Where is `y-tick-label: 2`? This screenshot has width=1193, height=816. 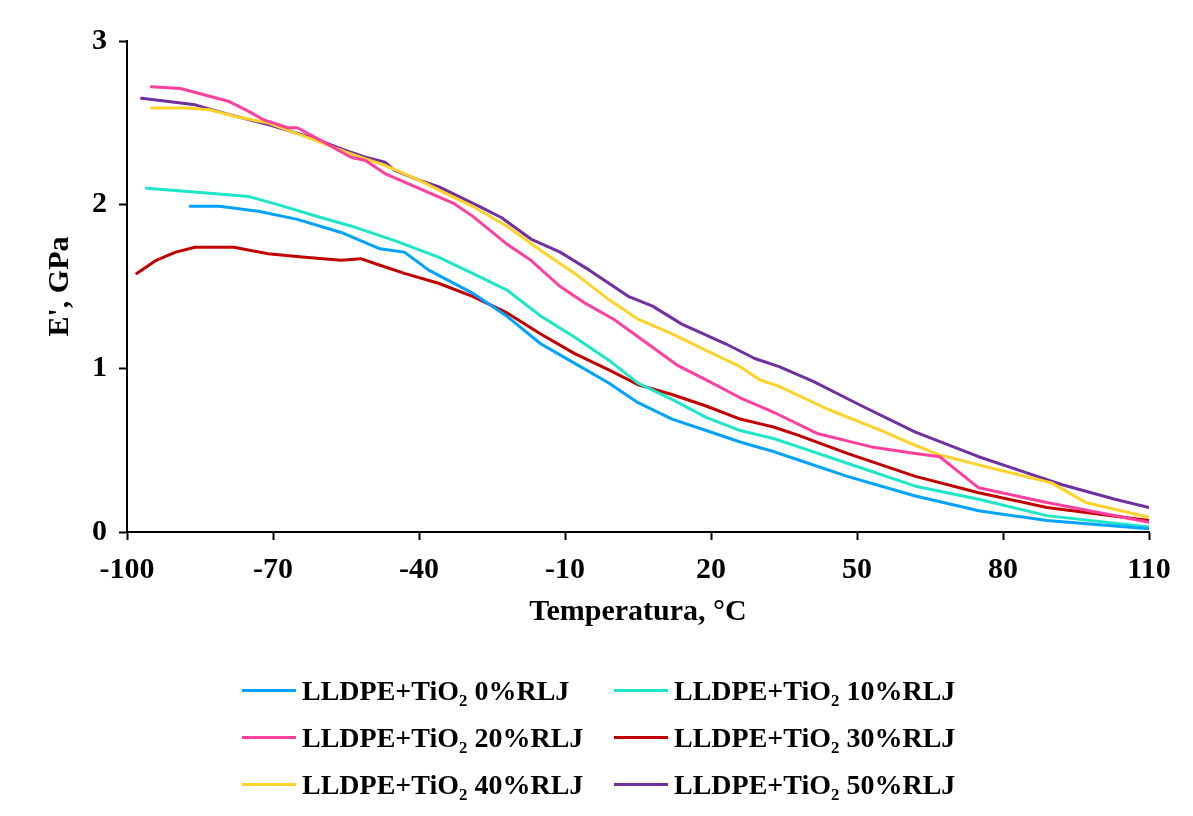
y-tick-label: 2 is located at coordinates (99, 202).